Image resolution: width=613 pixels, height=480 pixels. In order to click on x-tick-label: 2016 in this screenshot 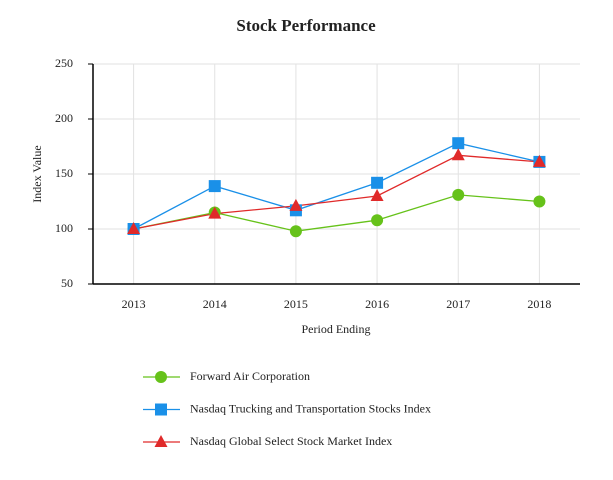, I will do `click(377, 304)`.